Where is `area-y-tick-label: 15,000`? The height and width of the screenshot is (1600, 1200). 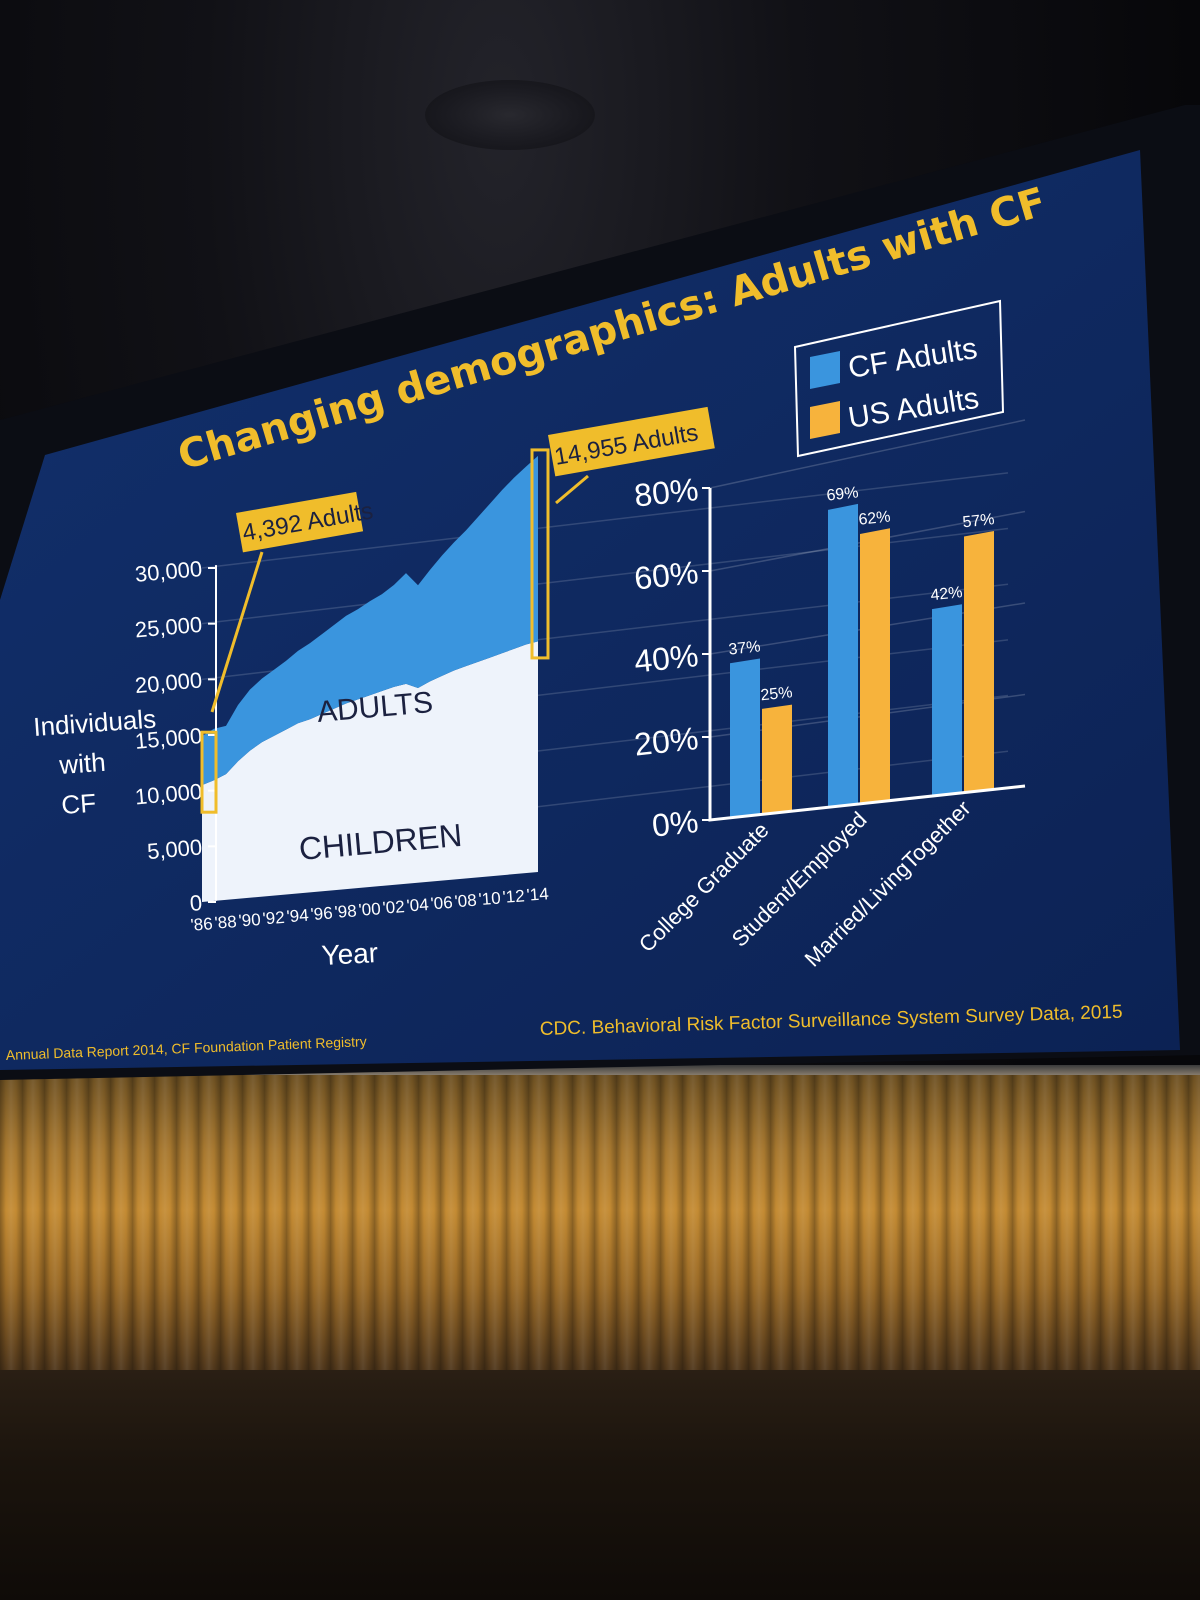
area-y-tick-label: 15,000 is located at coordinates (168, 738).